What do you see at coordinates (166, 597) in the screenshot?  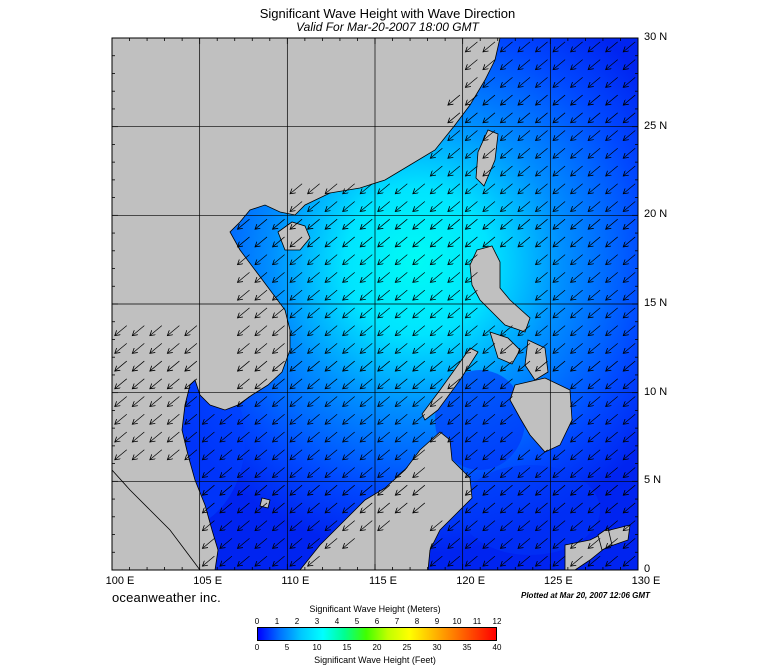 I see `brand-logo-text: oceanweather inc.` at bounding box center [166, 597].